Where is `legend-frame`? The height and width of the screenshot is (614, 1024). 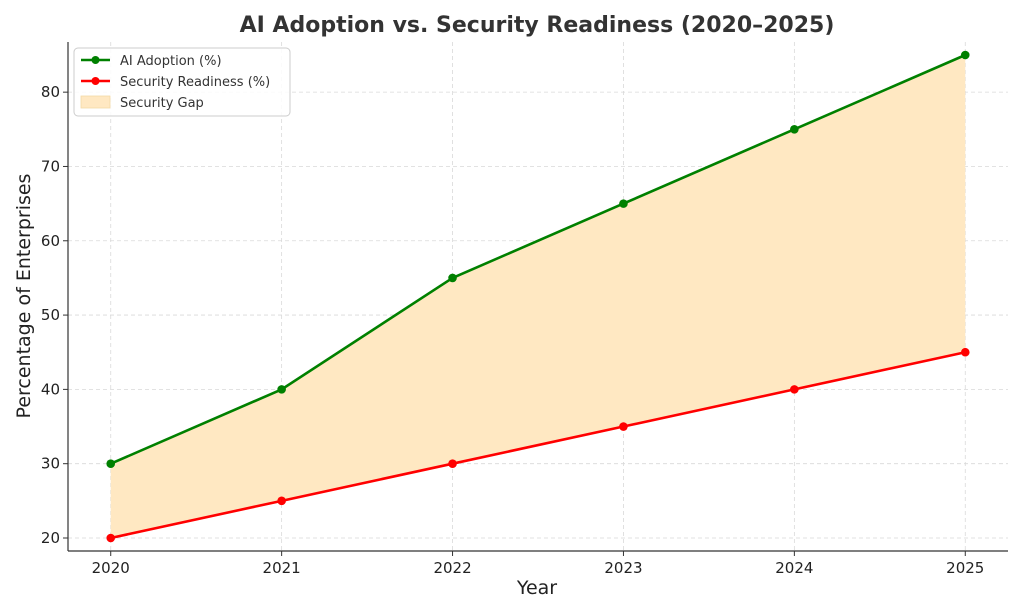 legend-frame is located at coordinates (182, 82).